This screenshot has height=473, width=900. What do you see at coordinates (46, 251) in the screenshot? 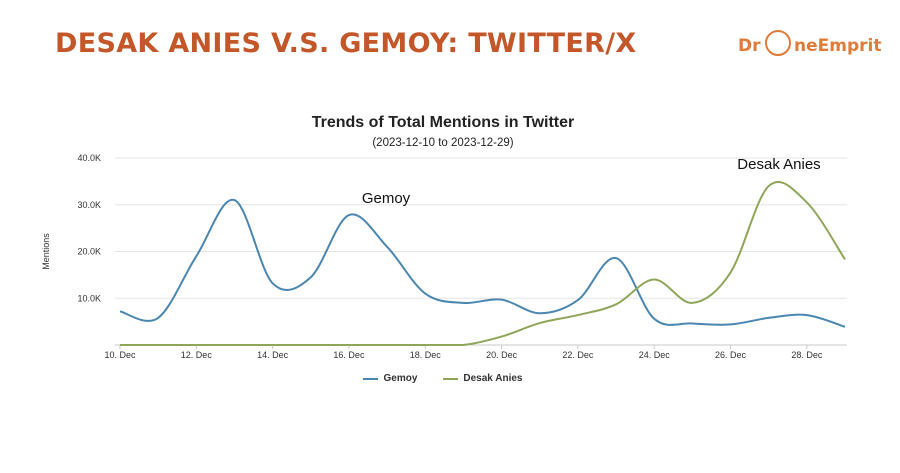
I see `y-axis-label: Mentions` at bounding box center [46, 251].